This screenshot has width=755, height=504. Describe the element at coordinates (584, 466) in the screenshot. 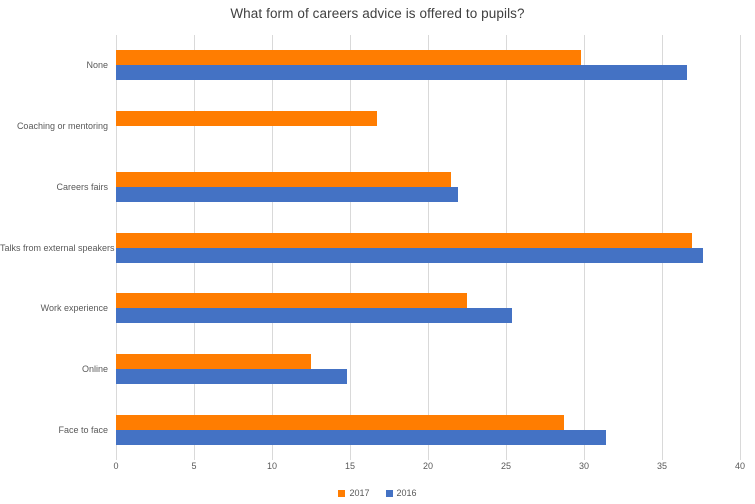

I see `x-tick-label: 30` at that location.